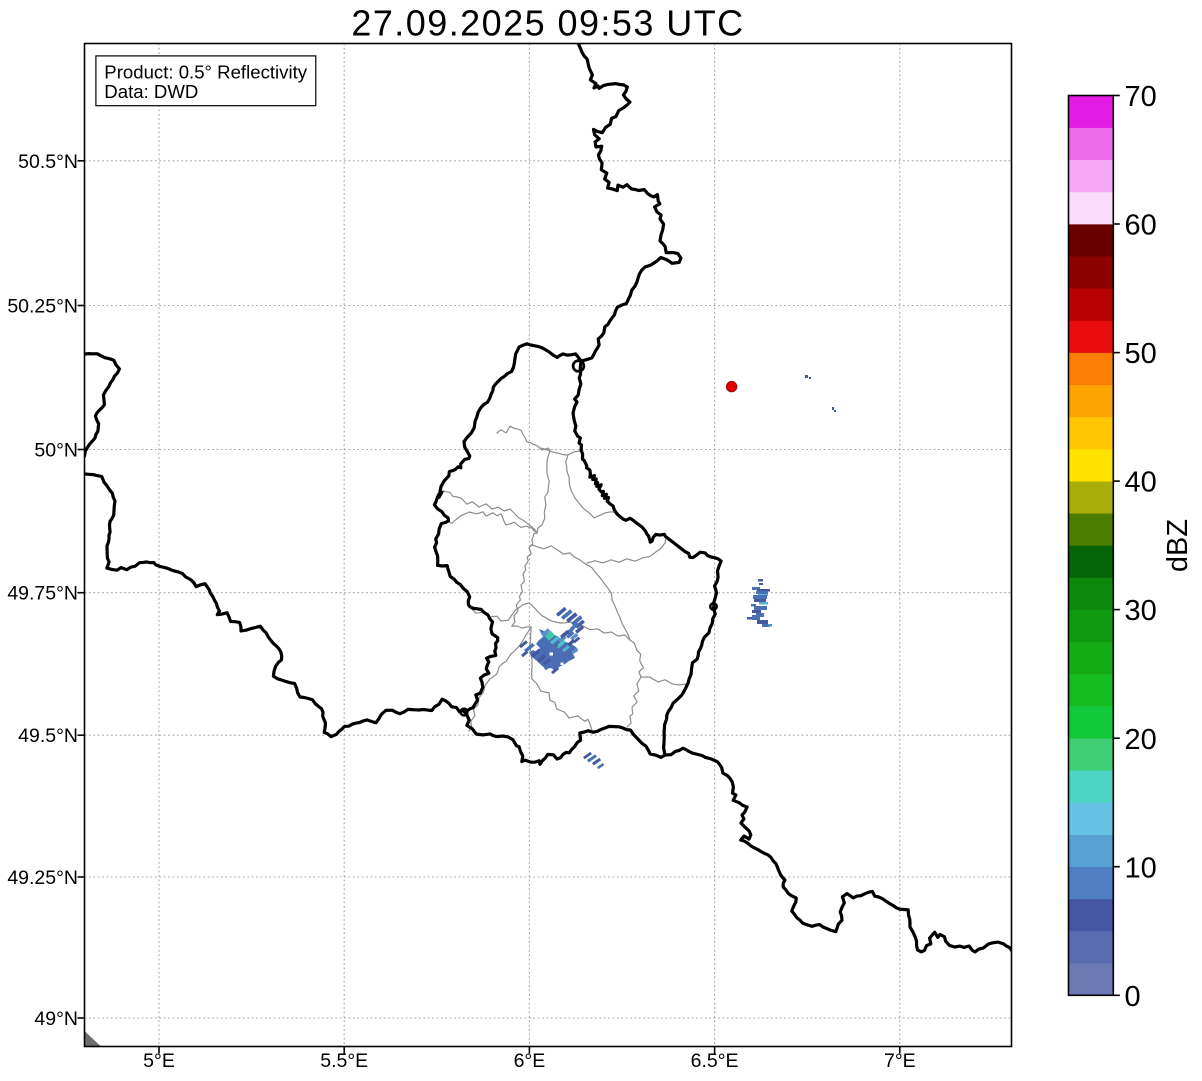  I want to click on svg-text: 5.5°E, so click(344, 1061).